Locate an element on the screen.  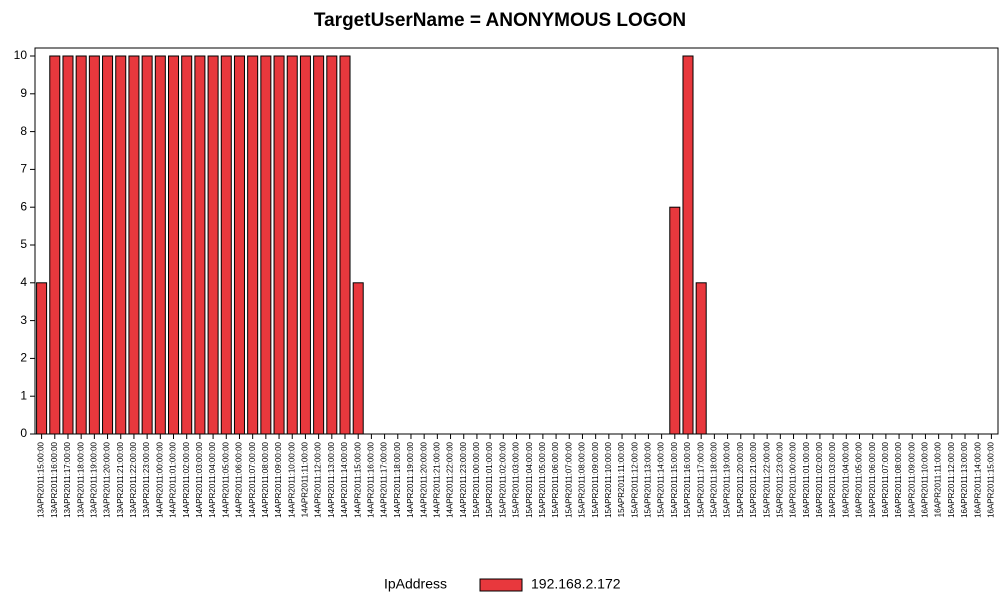
x-tick-label: 15APR2011:23:00:00 is located at coordinates (779, 479).